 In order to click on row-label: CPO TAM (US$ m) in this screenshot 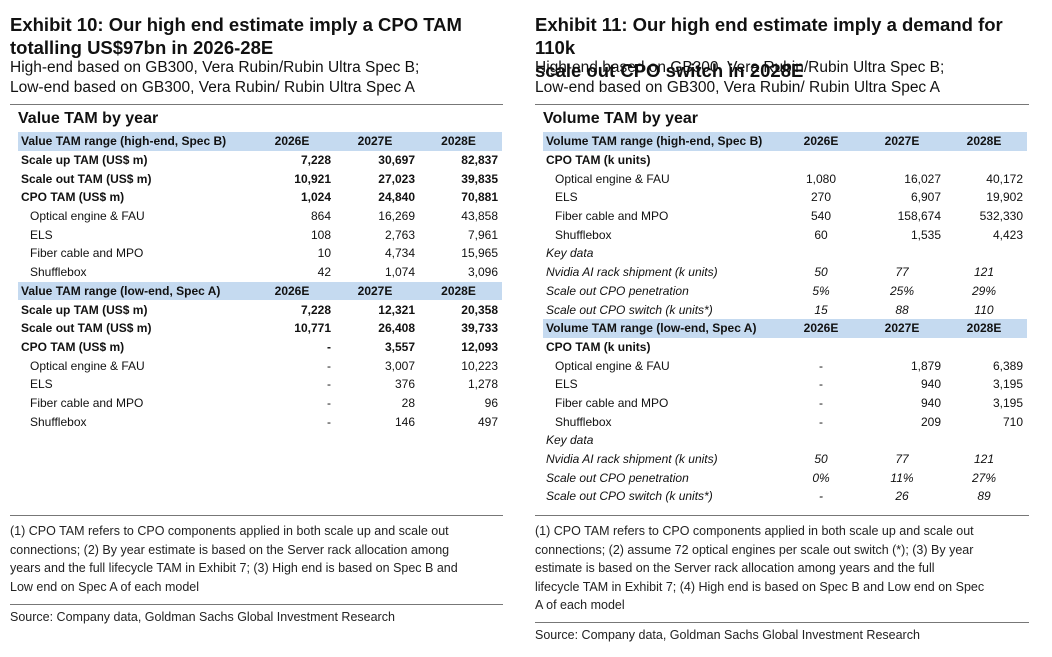, I will do `click(73, 346)`.